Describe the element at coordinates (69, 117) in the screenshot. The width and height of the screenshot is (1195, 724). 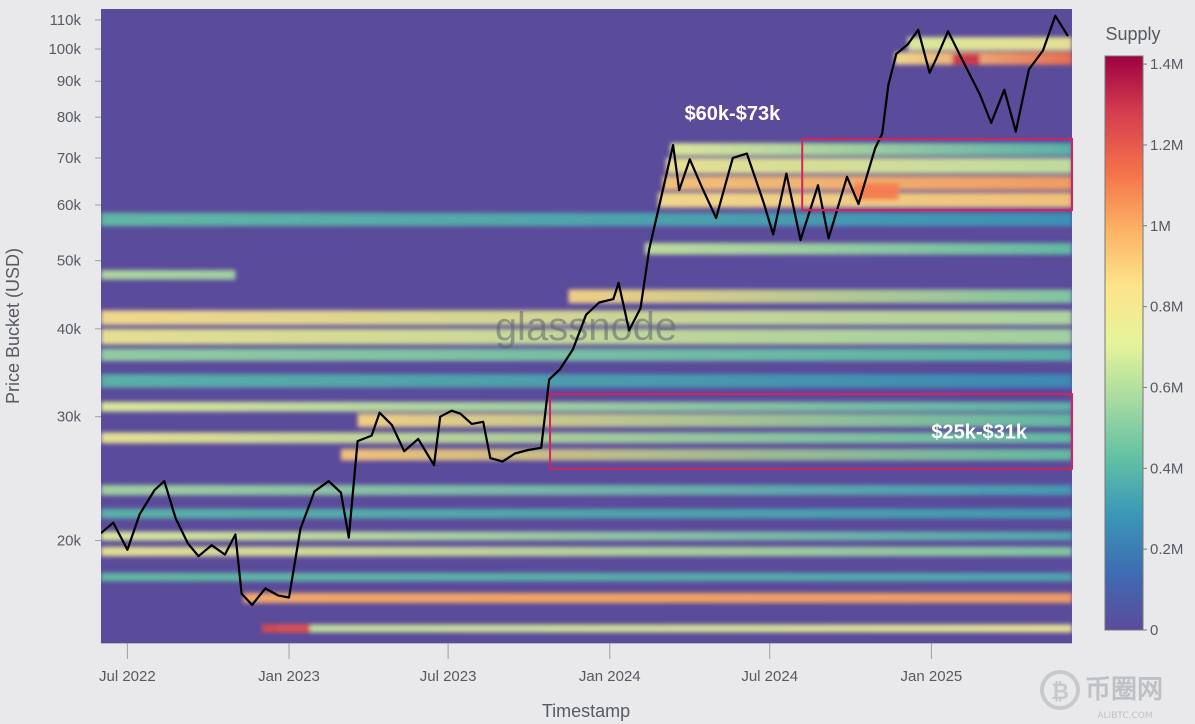
I see `y-tick-label: 80k` at that location.